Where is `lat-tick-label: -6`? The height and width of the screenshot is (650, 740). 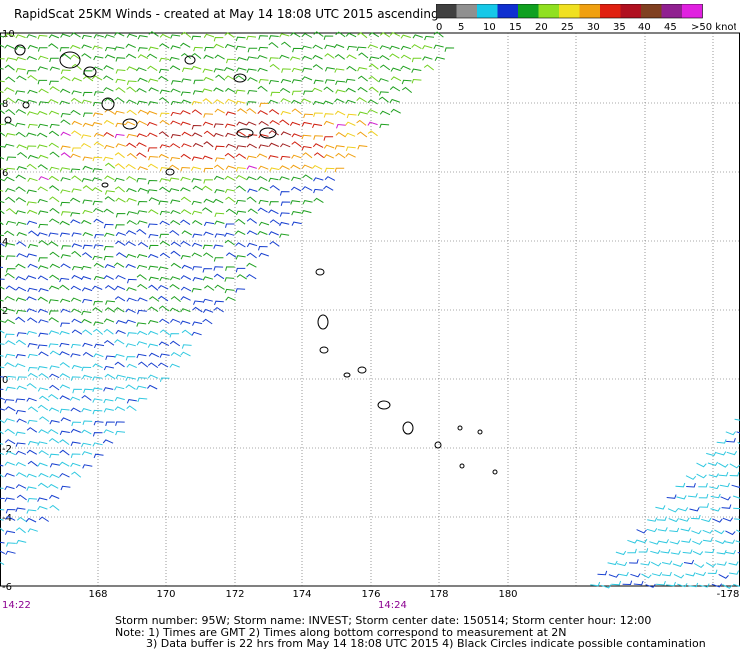
lat-tick-label: -6 is located at coordinates (7, 587).